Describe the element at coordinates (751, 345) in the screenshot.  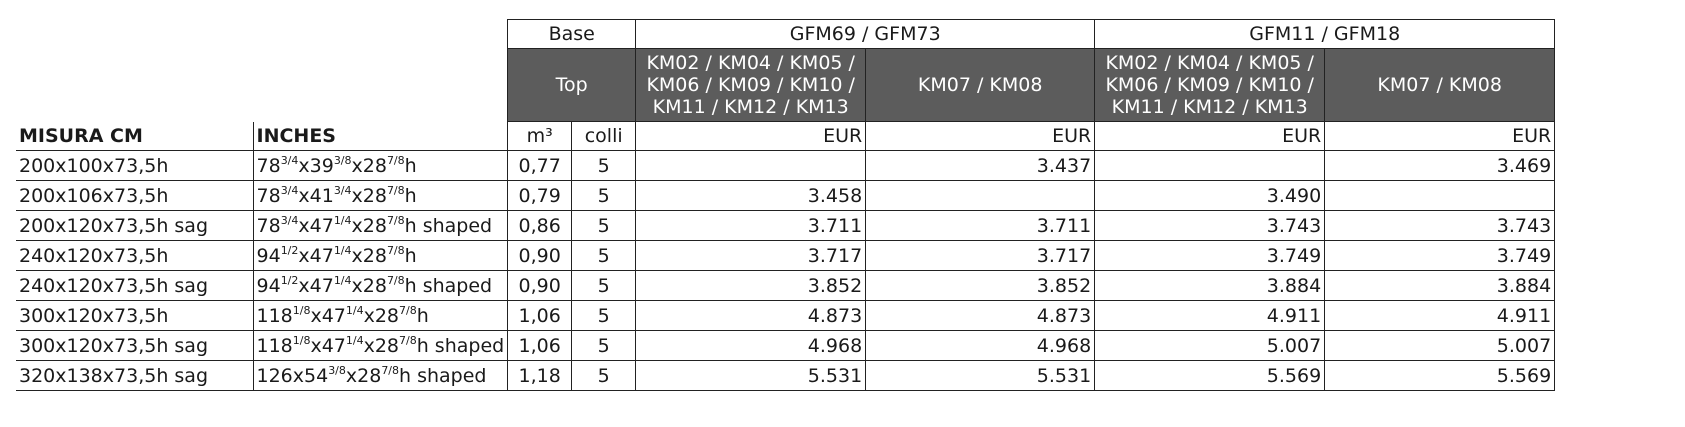
I see `price-cell: 4.968` at that location.